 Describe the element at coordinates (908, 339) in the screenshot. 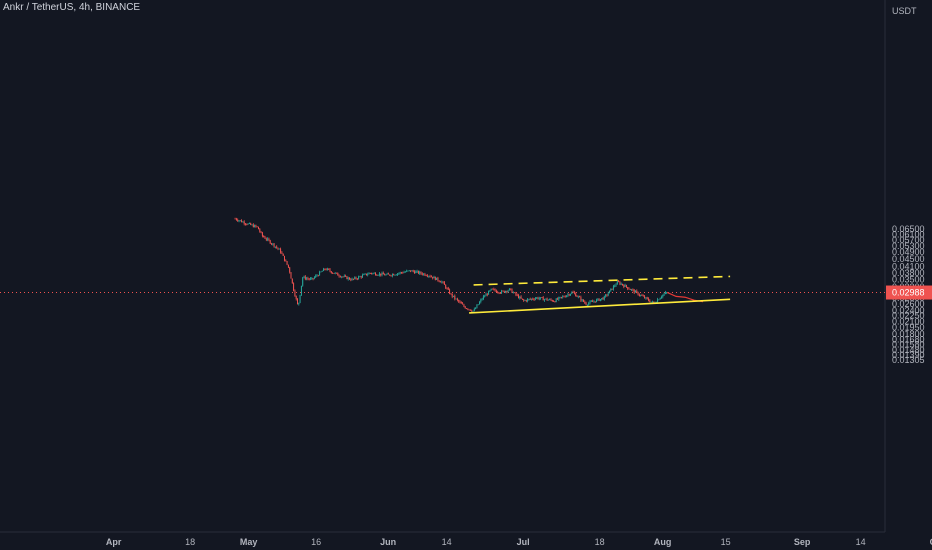

I see `y-tick-label: 0.01680` at that location.